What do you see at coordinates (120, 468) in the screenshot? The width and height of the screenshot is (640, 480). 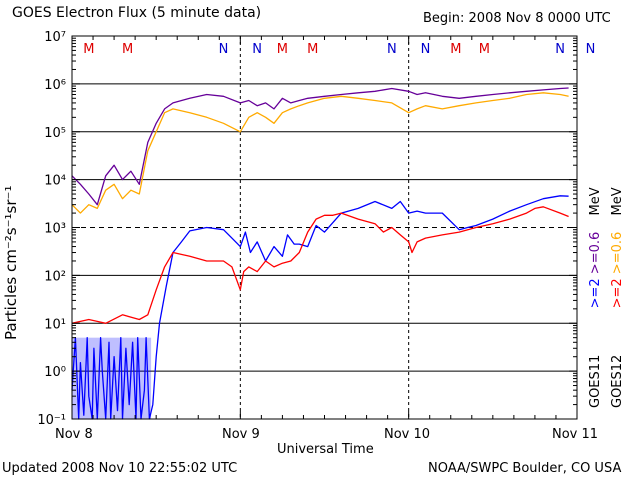 I see `updated-timestamp: Updated 2008 Nov 10 22:55:02 UTC` at bounding box center [120, 468].